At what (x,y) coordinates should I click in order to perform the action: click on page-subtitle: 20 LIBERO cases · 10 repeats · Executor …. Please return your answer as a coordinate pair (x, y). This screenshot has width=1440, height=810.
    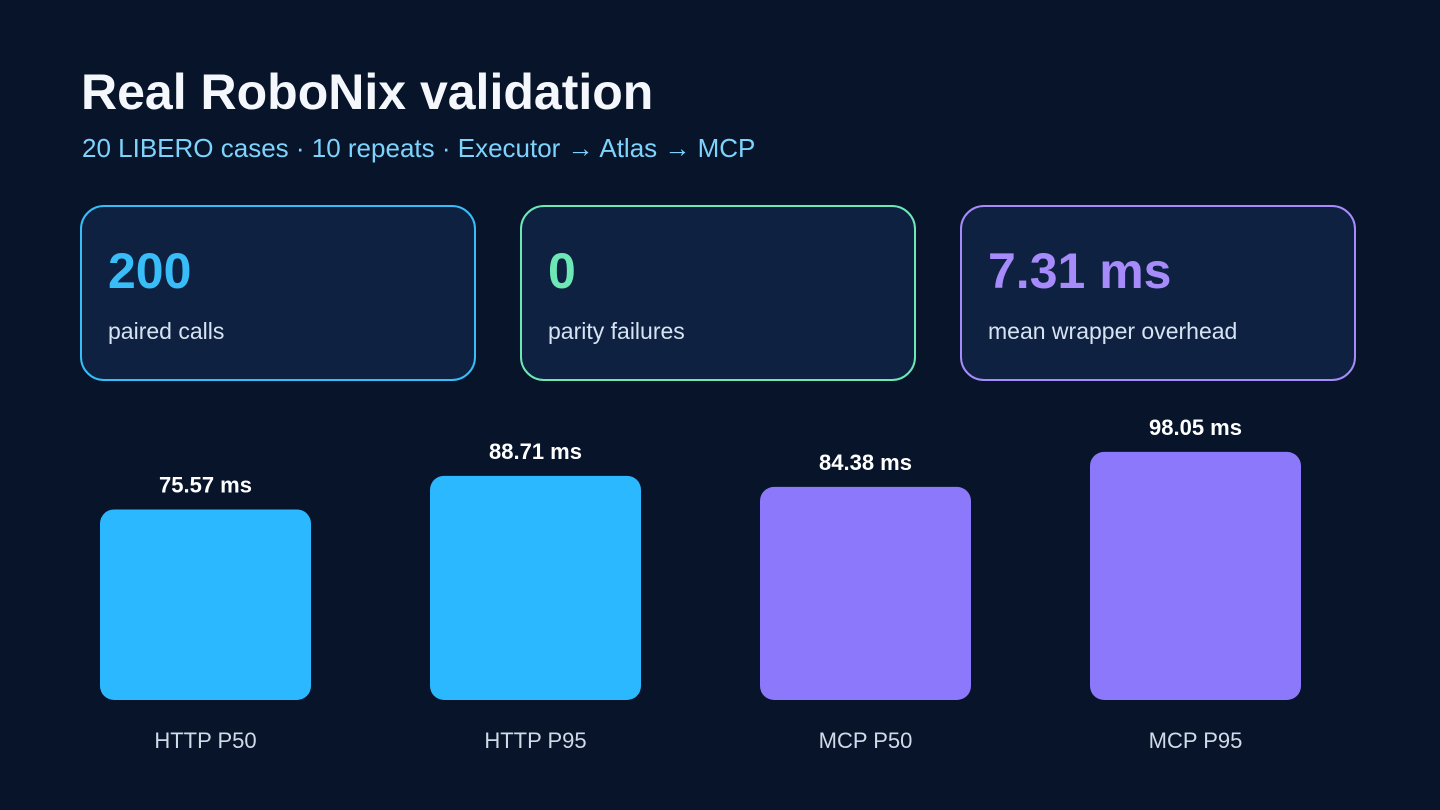
    Looking at the image, I should click on (419, 148).